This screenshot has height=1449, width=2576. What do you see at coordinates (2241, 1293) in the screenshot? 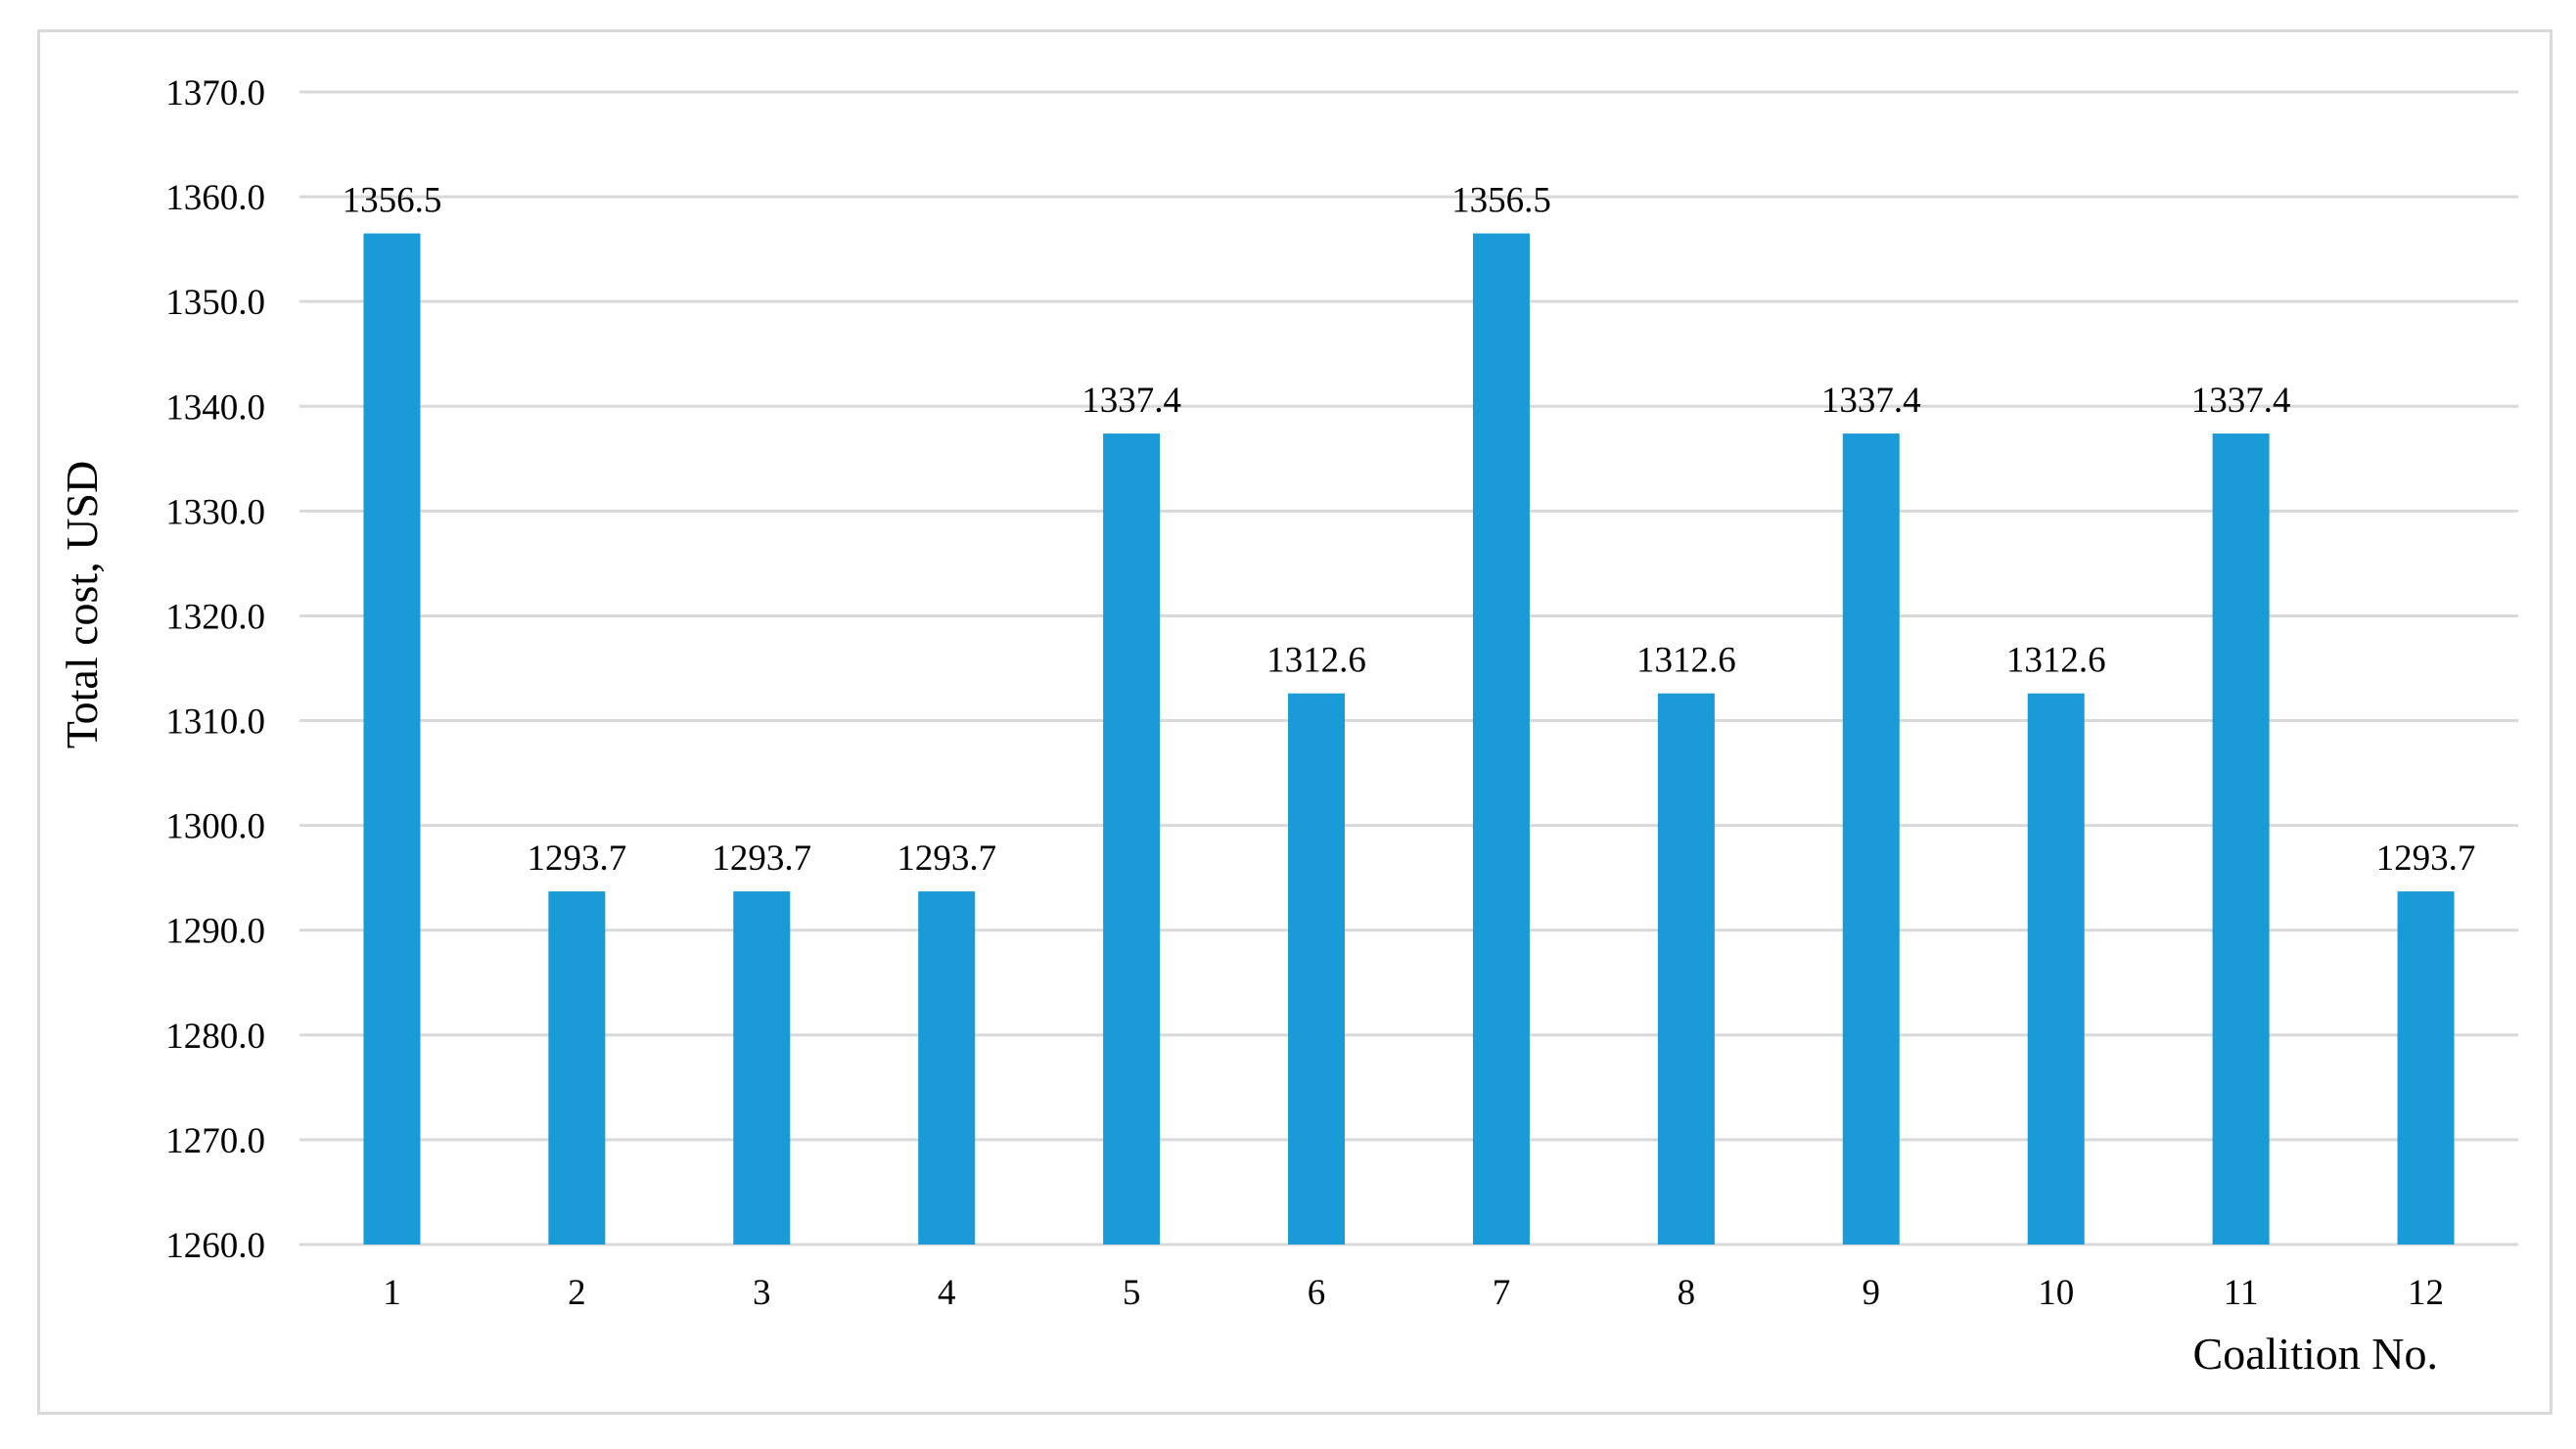
I see `x-tick-label: 11` at bounding box center [2241, 1293].